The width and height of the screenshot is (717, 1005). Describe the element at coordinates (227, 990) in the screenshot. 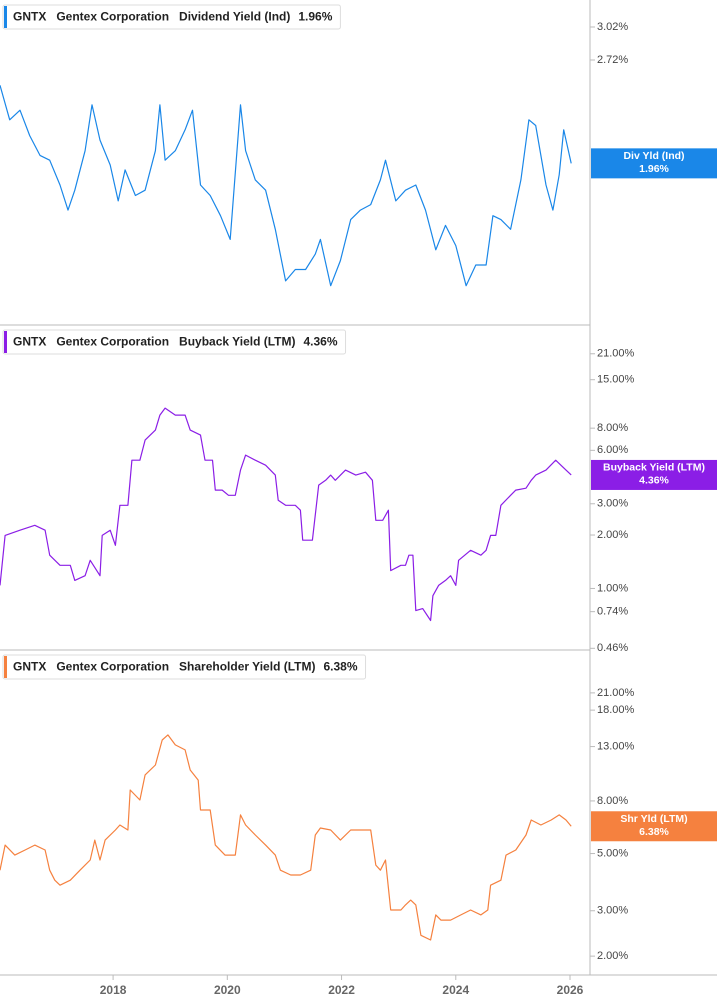

I see `x-tick-label: 2020` at that location.